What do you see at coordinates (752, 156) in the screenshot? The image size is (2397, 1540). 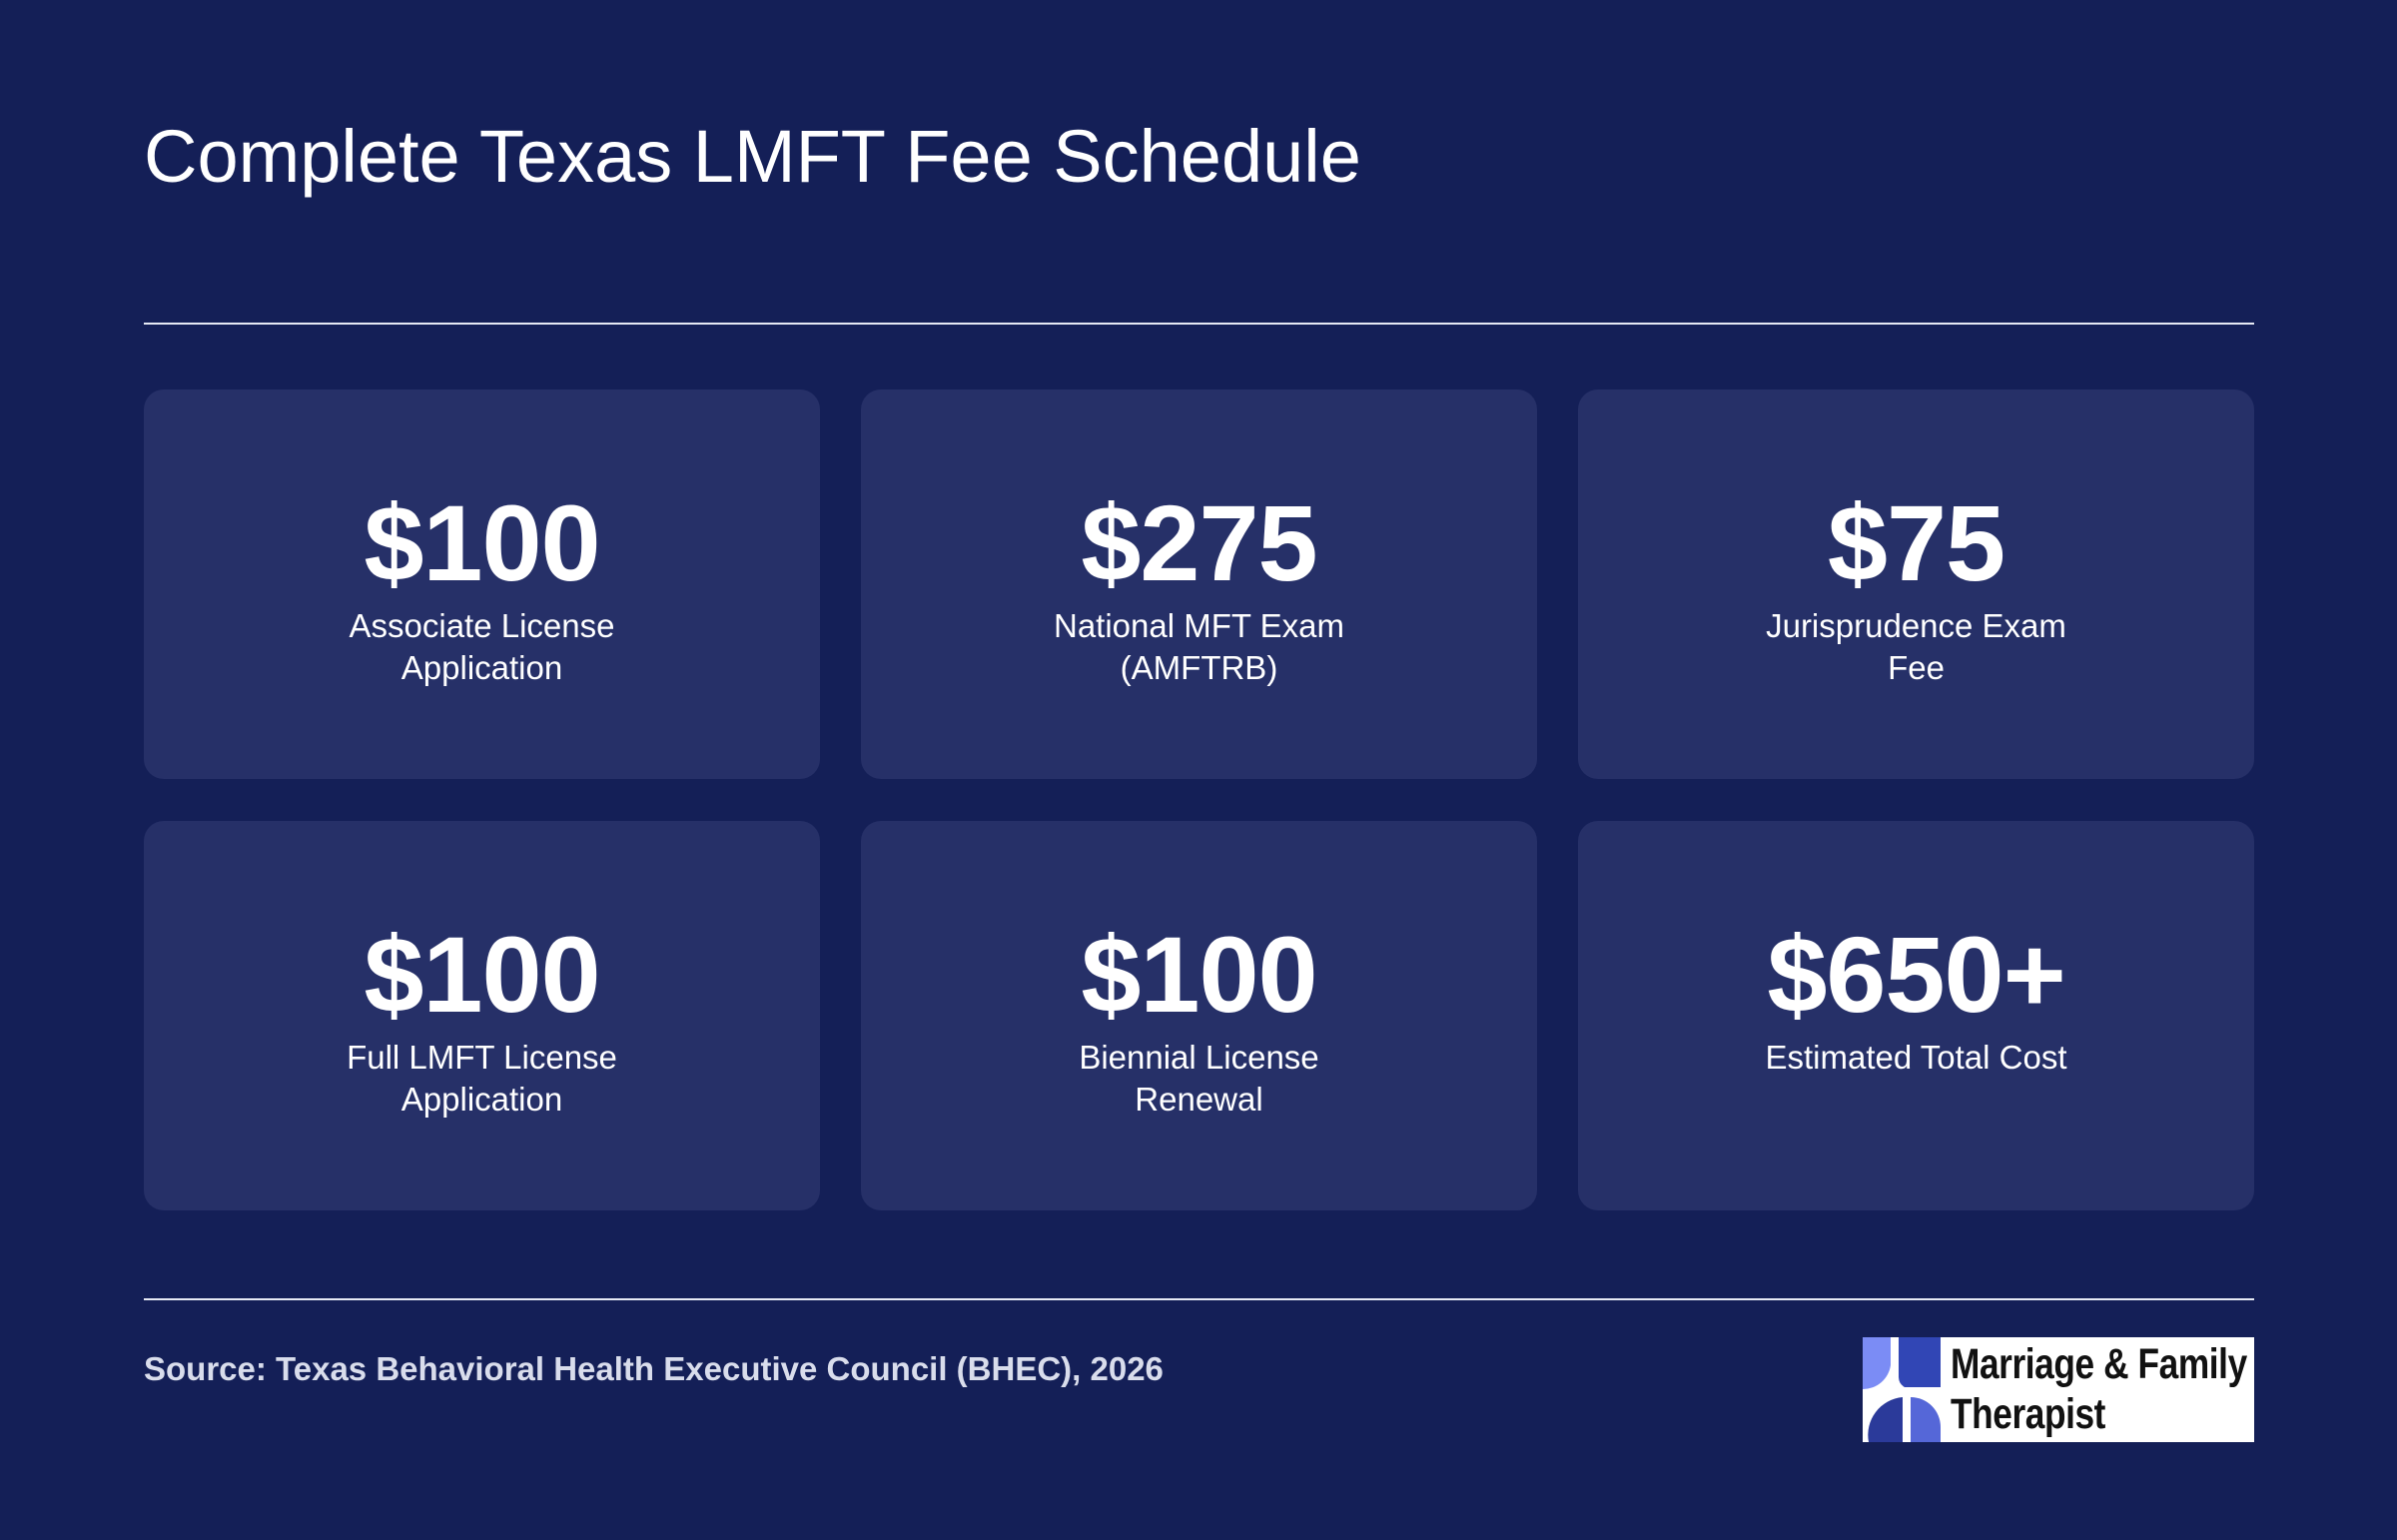 I see `page-title: Complete Texas LMFT Fee Schedule` at bounding box center [752, 156].